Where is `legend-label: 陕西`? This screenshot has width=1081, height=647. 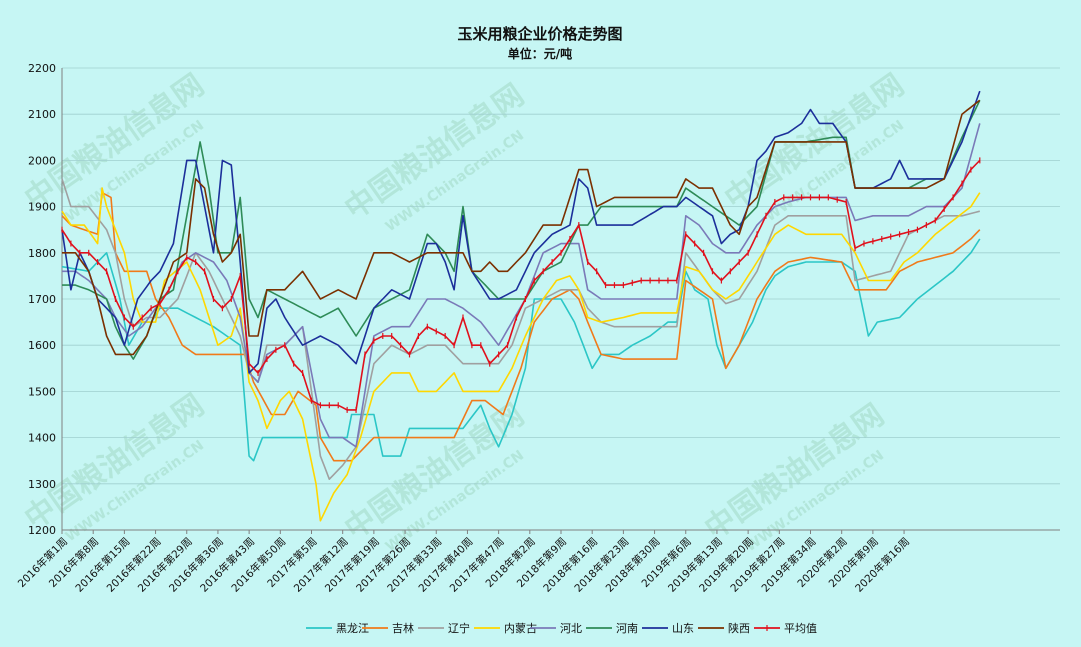 legend-label: 陕西 is located at coordinates (739, 628).